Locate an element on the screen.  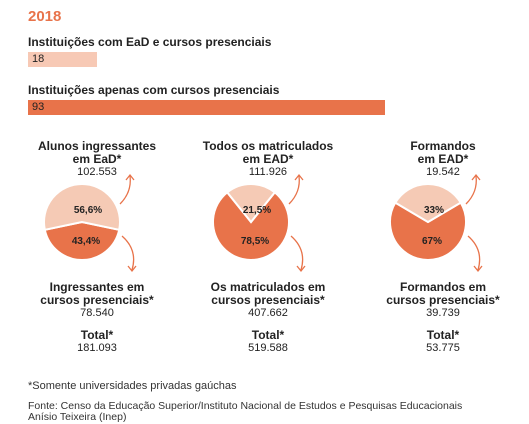
bar-1-fill: 18 is located at coordinates (63, 59).